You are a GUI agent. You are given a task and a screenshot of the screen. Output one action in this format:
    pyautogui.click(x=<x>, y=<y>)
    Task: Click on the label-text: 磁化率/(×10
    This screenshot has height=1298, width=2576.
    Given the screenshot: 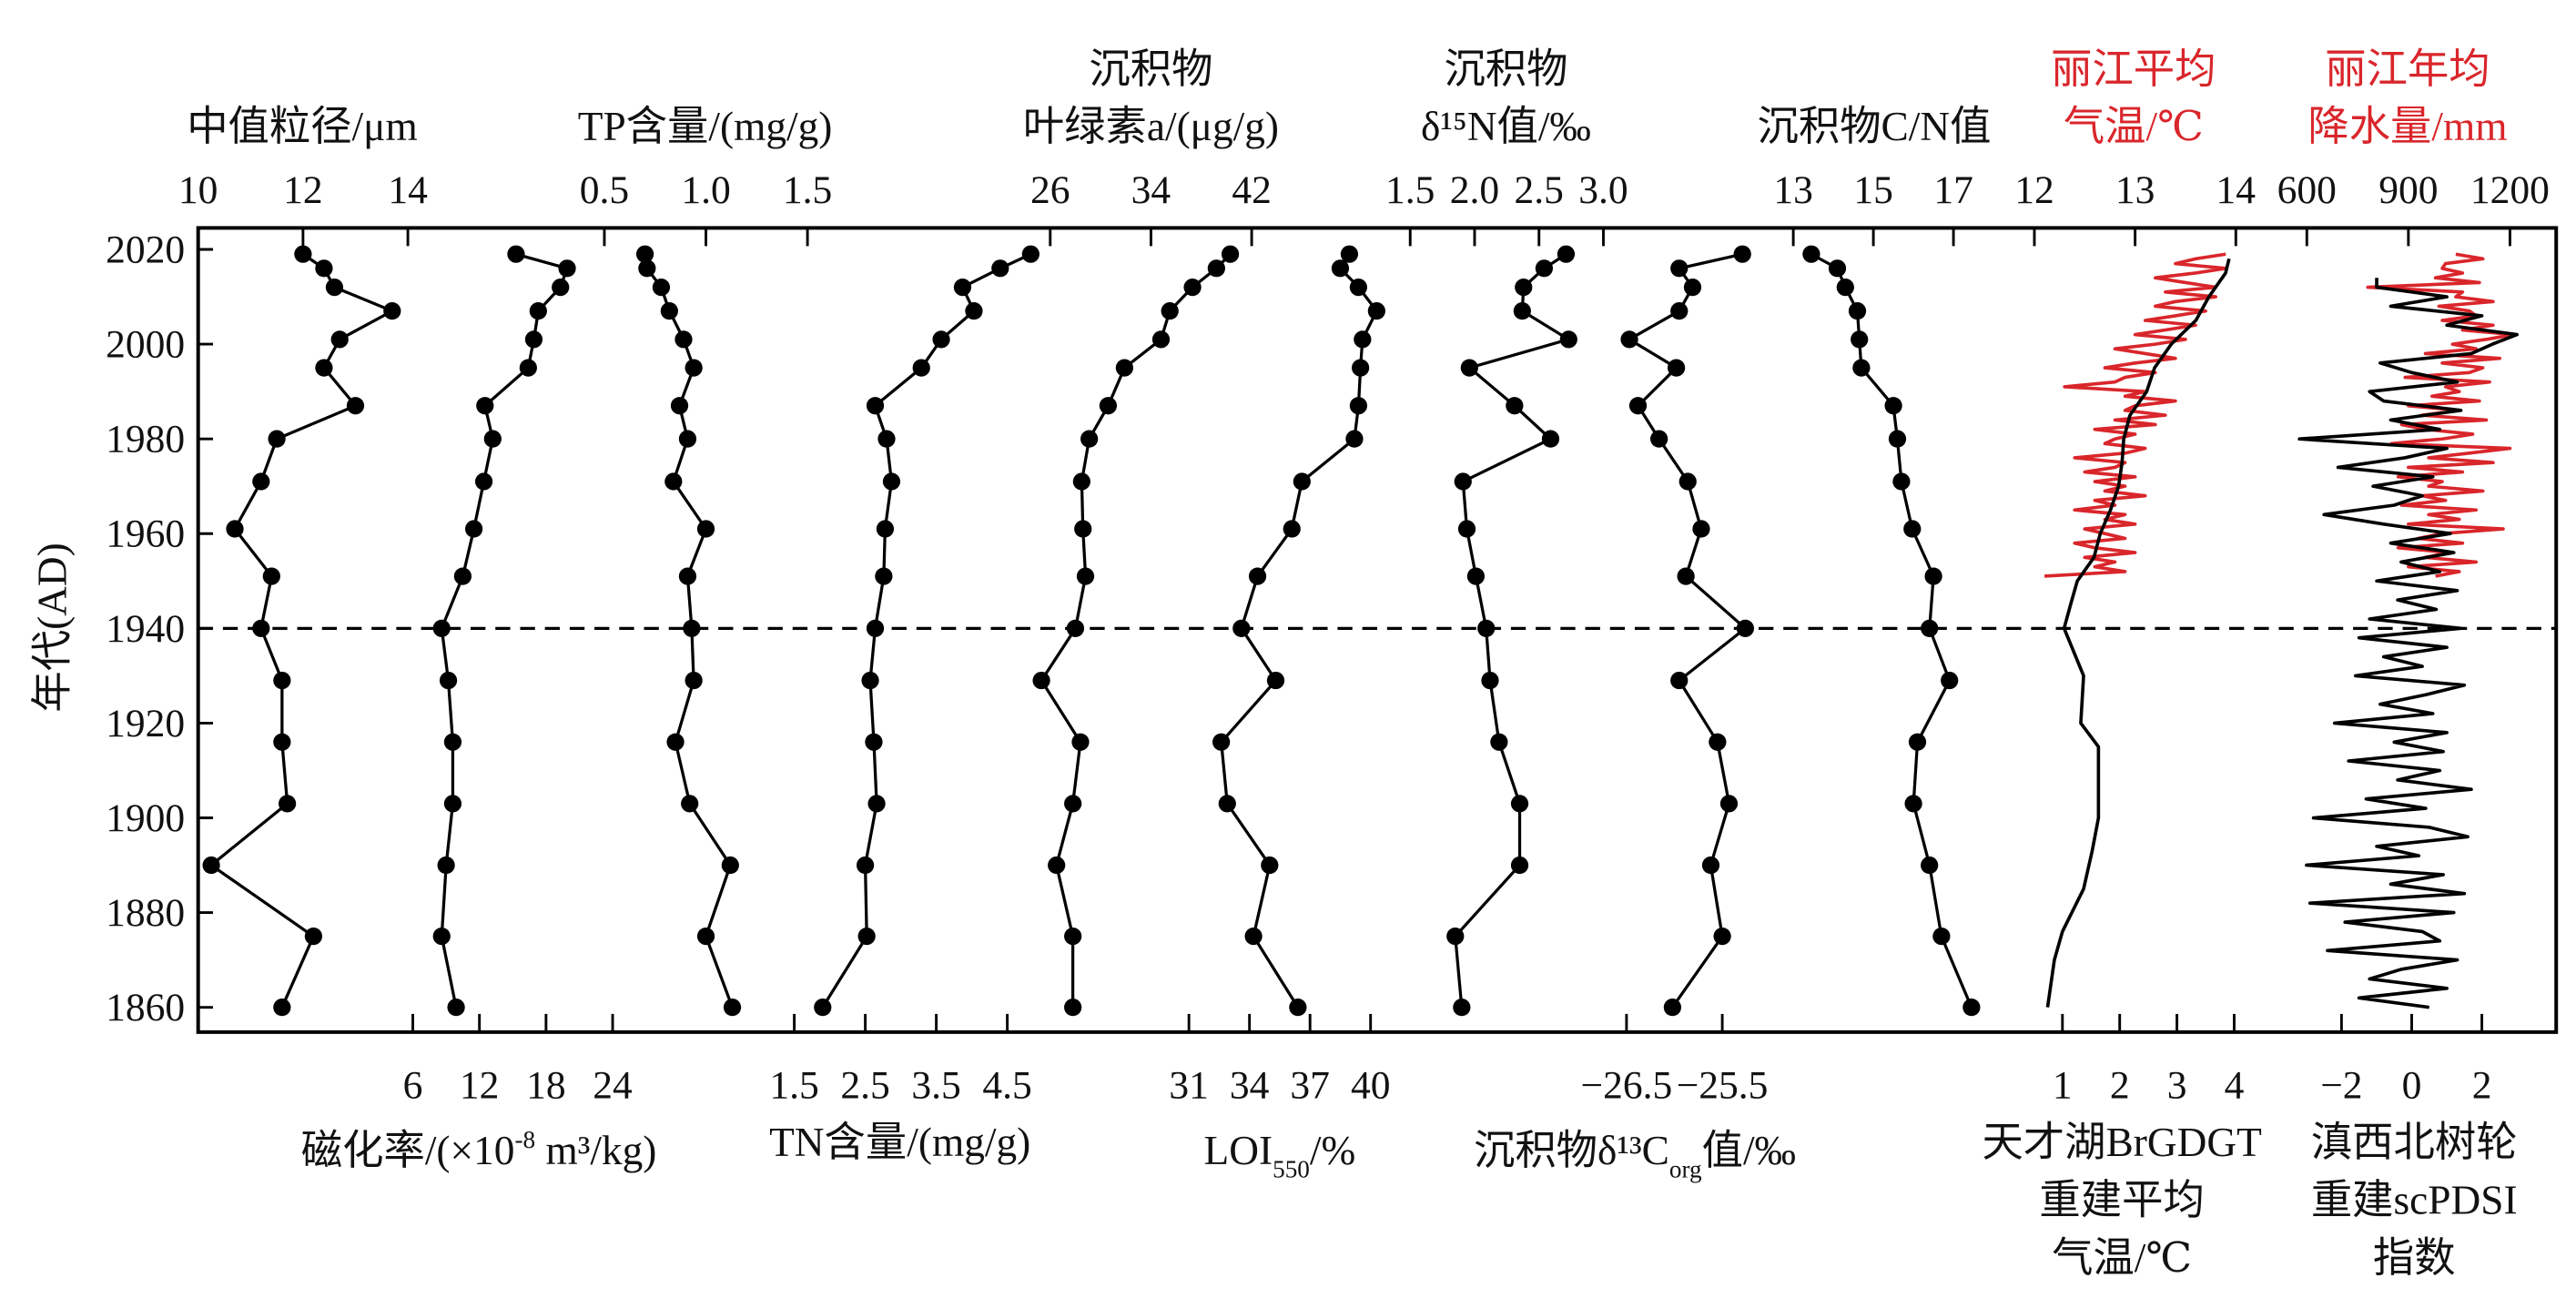 What is the action you would take?
    pyautogui.click(x=408, y=1150)
    